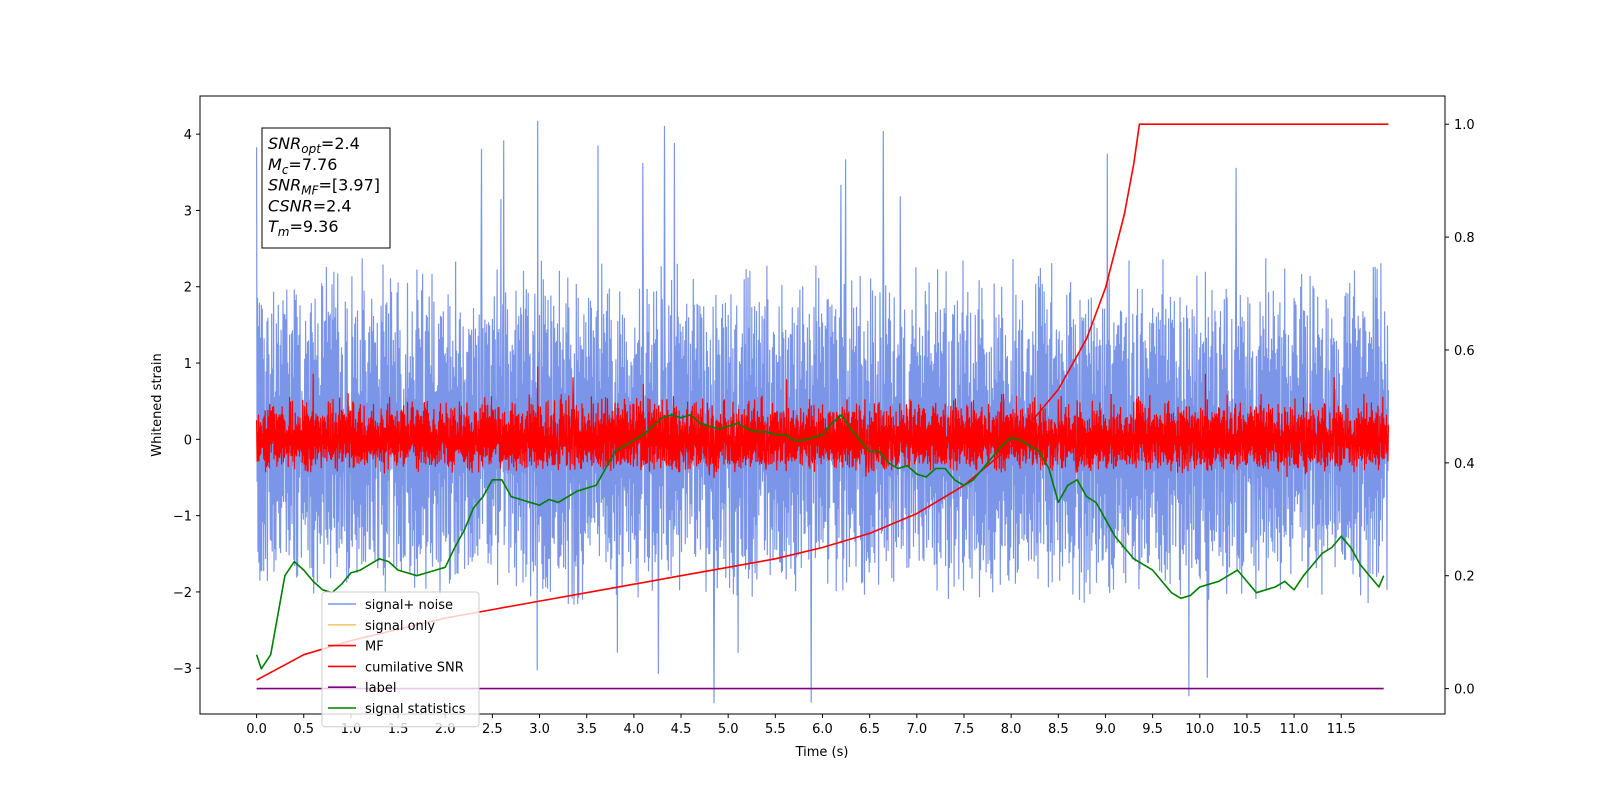 The height and width of the screenshot is (804, 1600). Describe the element at coordinates (380, 688) in the screenshot. I see `legend-label-label: label` at that location.